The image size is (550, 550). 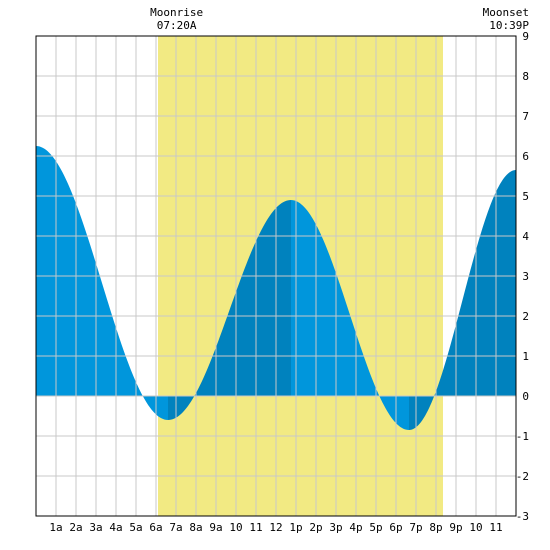 What do you see at coordinates (525, 236) in the screenshot?
I see `y-tick-label: 4` at bounding box center [525, 236].